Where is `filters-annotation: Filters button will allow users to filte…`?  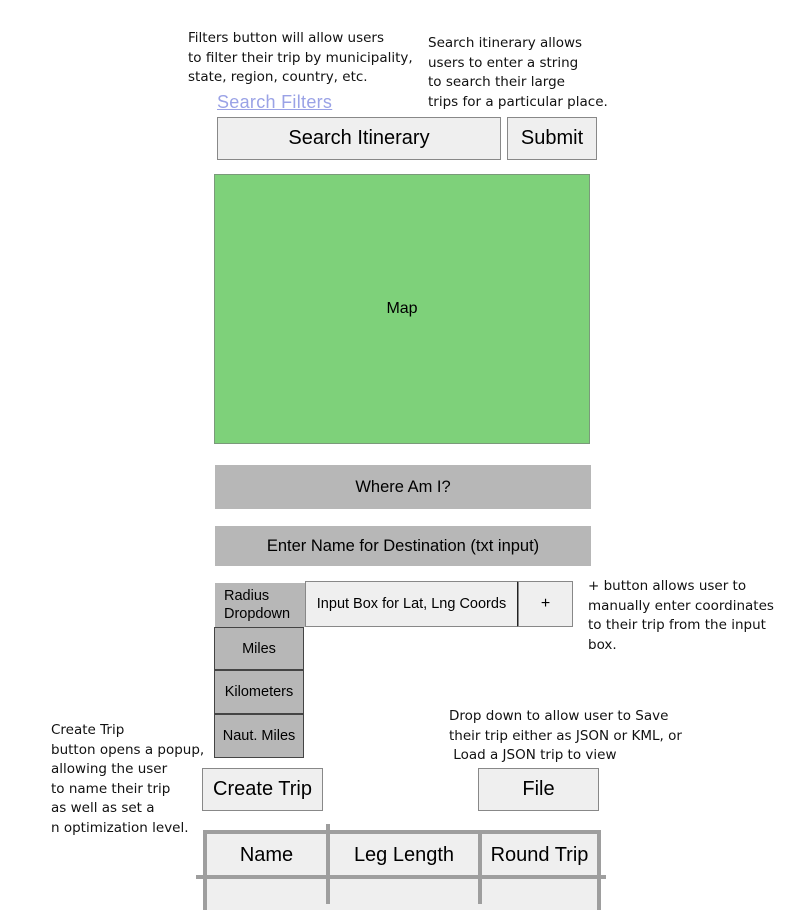
filters-annotation: Filters button will allow users to filte… is located at coordinates (300, 58).